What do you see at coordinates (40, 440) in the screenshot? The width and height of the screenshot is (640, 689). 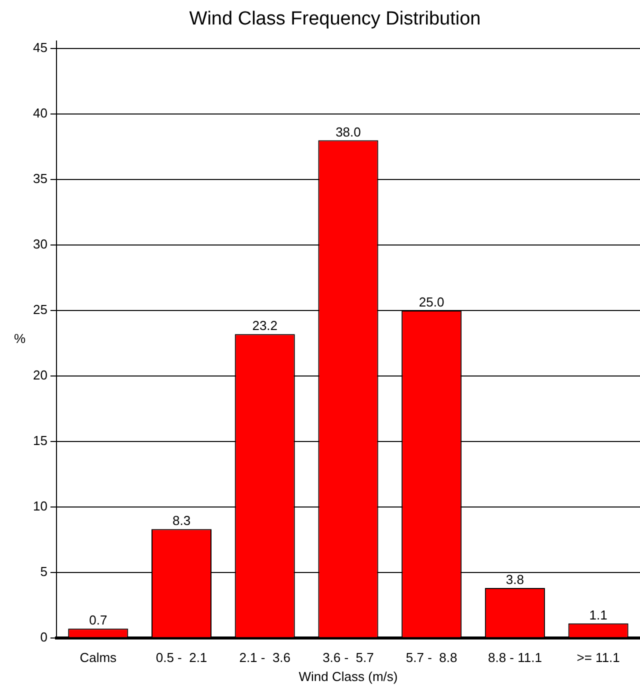 I see `y-tick-label: 15` at bounding box center [40, 440].